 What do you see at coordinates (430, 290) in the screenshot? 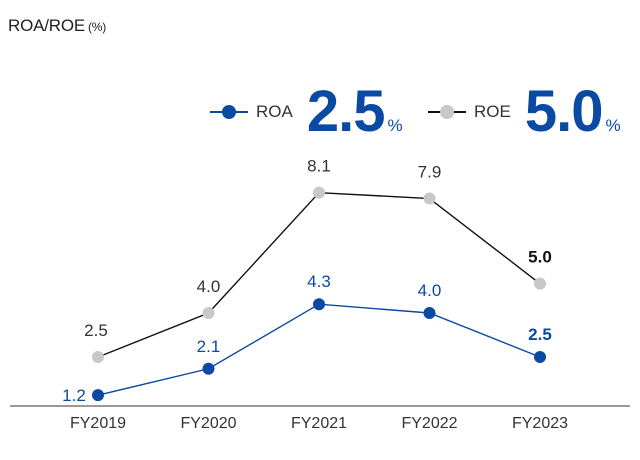
I see `roa-data-label: 4.0` at bounding box center [430, 290].